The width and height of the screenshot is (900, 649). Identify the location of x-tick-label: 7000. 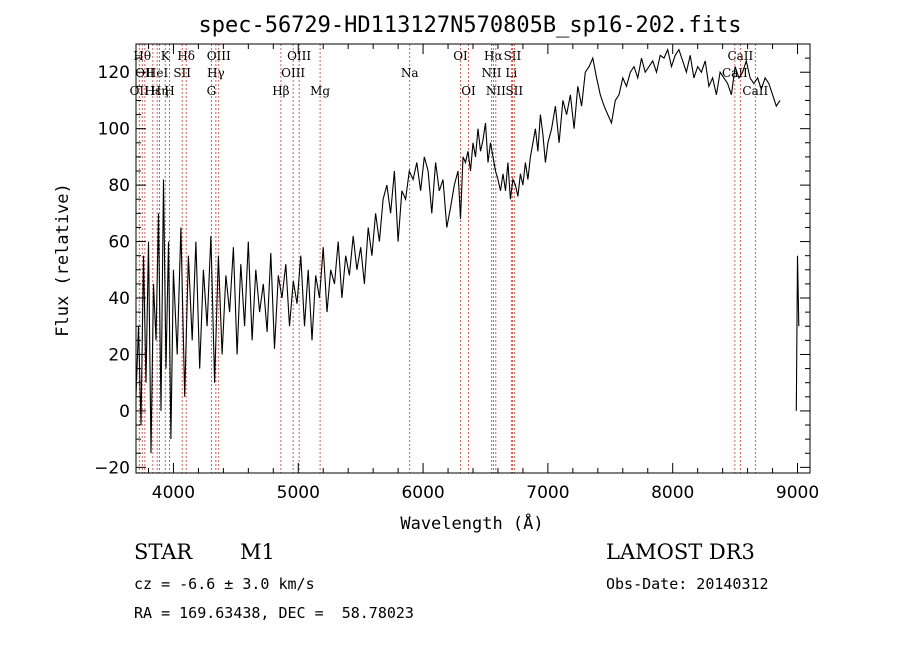
(547, 493).